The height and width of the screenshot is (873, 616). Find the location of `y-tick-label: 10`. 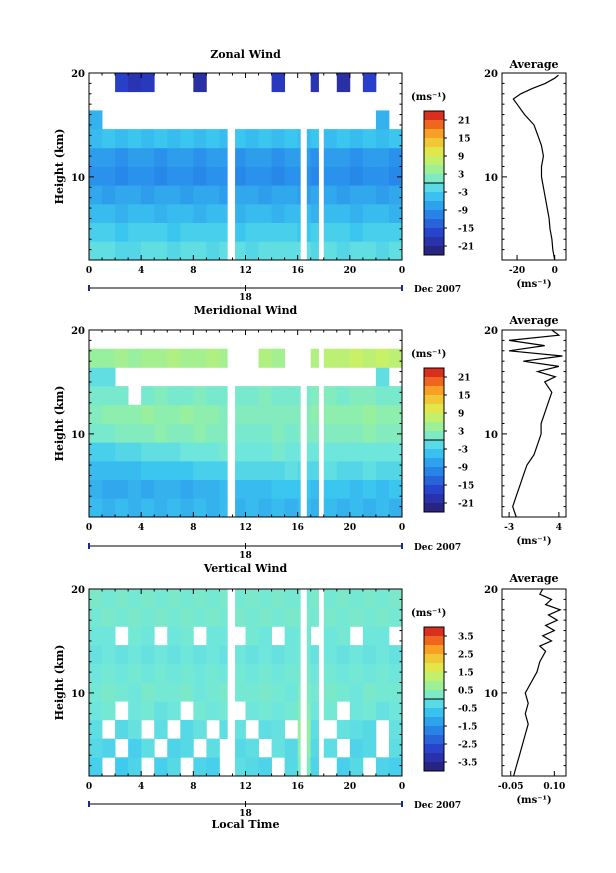

y-tick-label: 10 is located at coordinates (78, 694).